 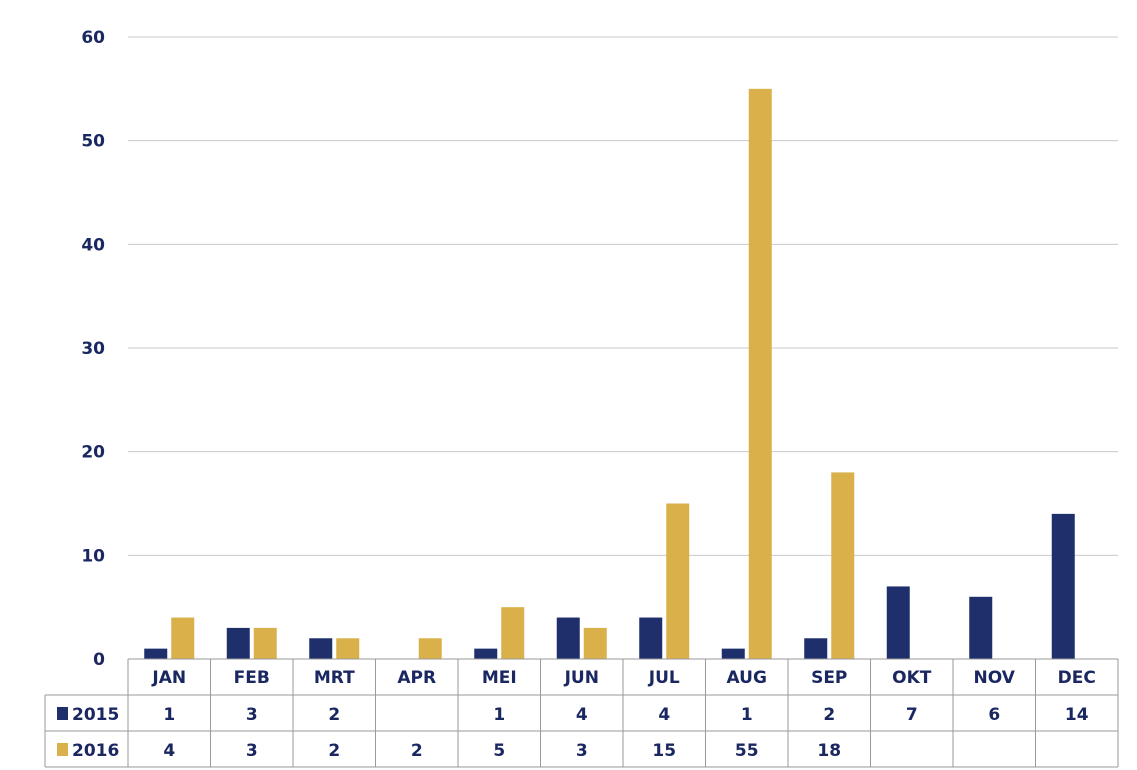 What do you see at coordinates (994, 715) in the screenshot?
I see `data-label: 6` at bounding box center [994, 715].